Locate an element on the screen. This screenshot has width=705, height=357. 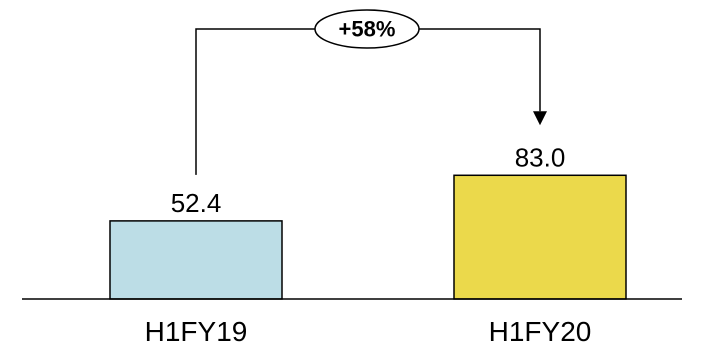
x-tick-label-h1fy19: H1FY19 is located at coordinates (196, 331).